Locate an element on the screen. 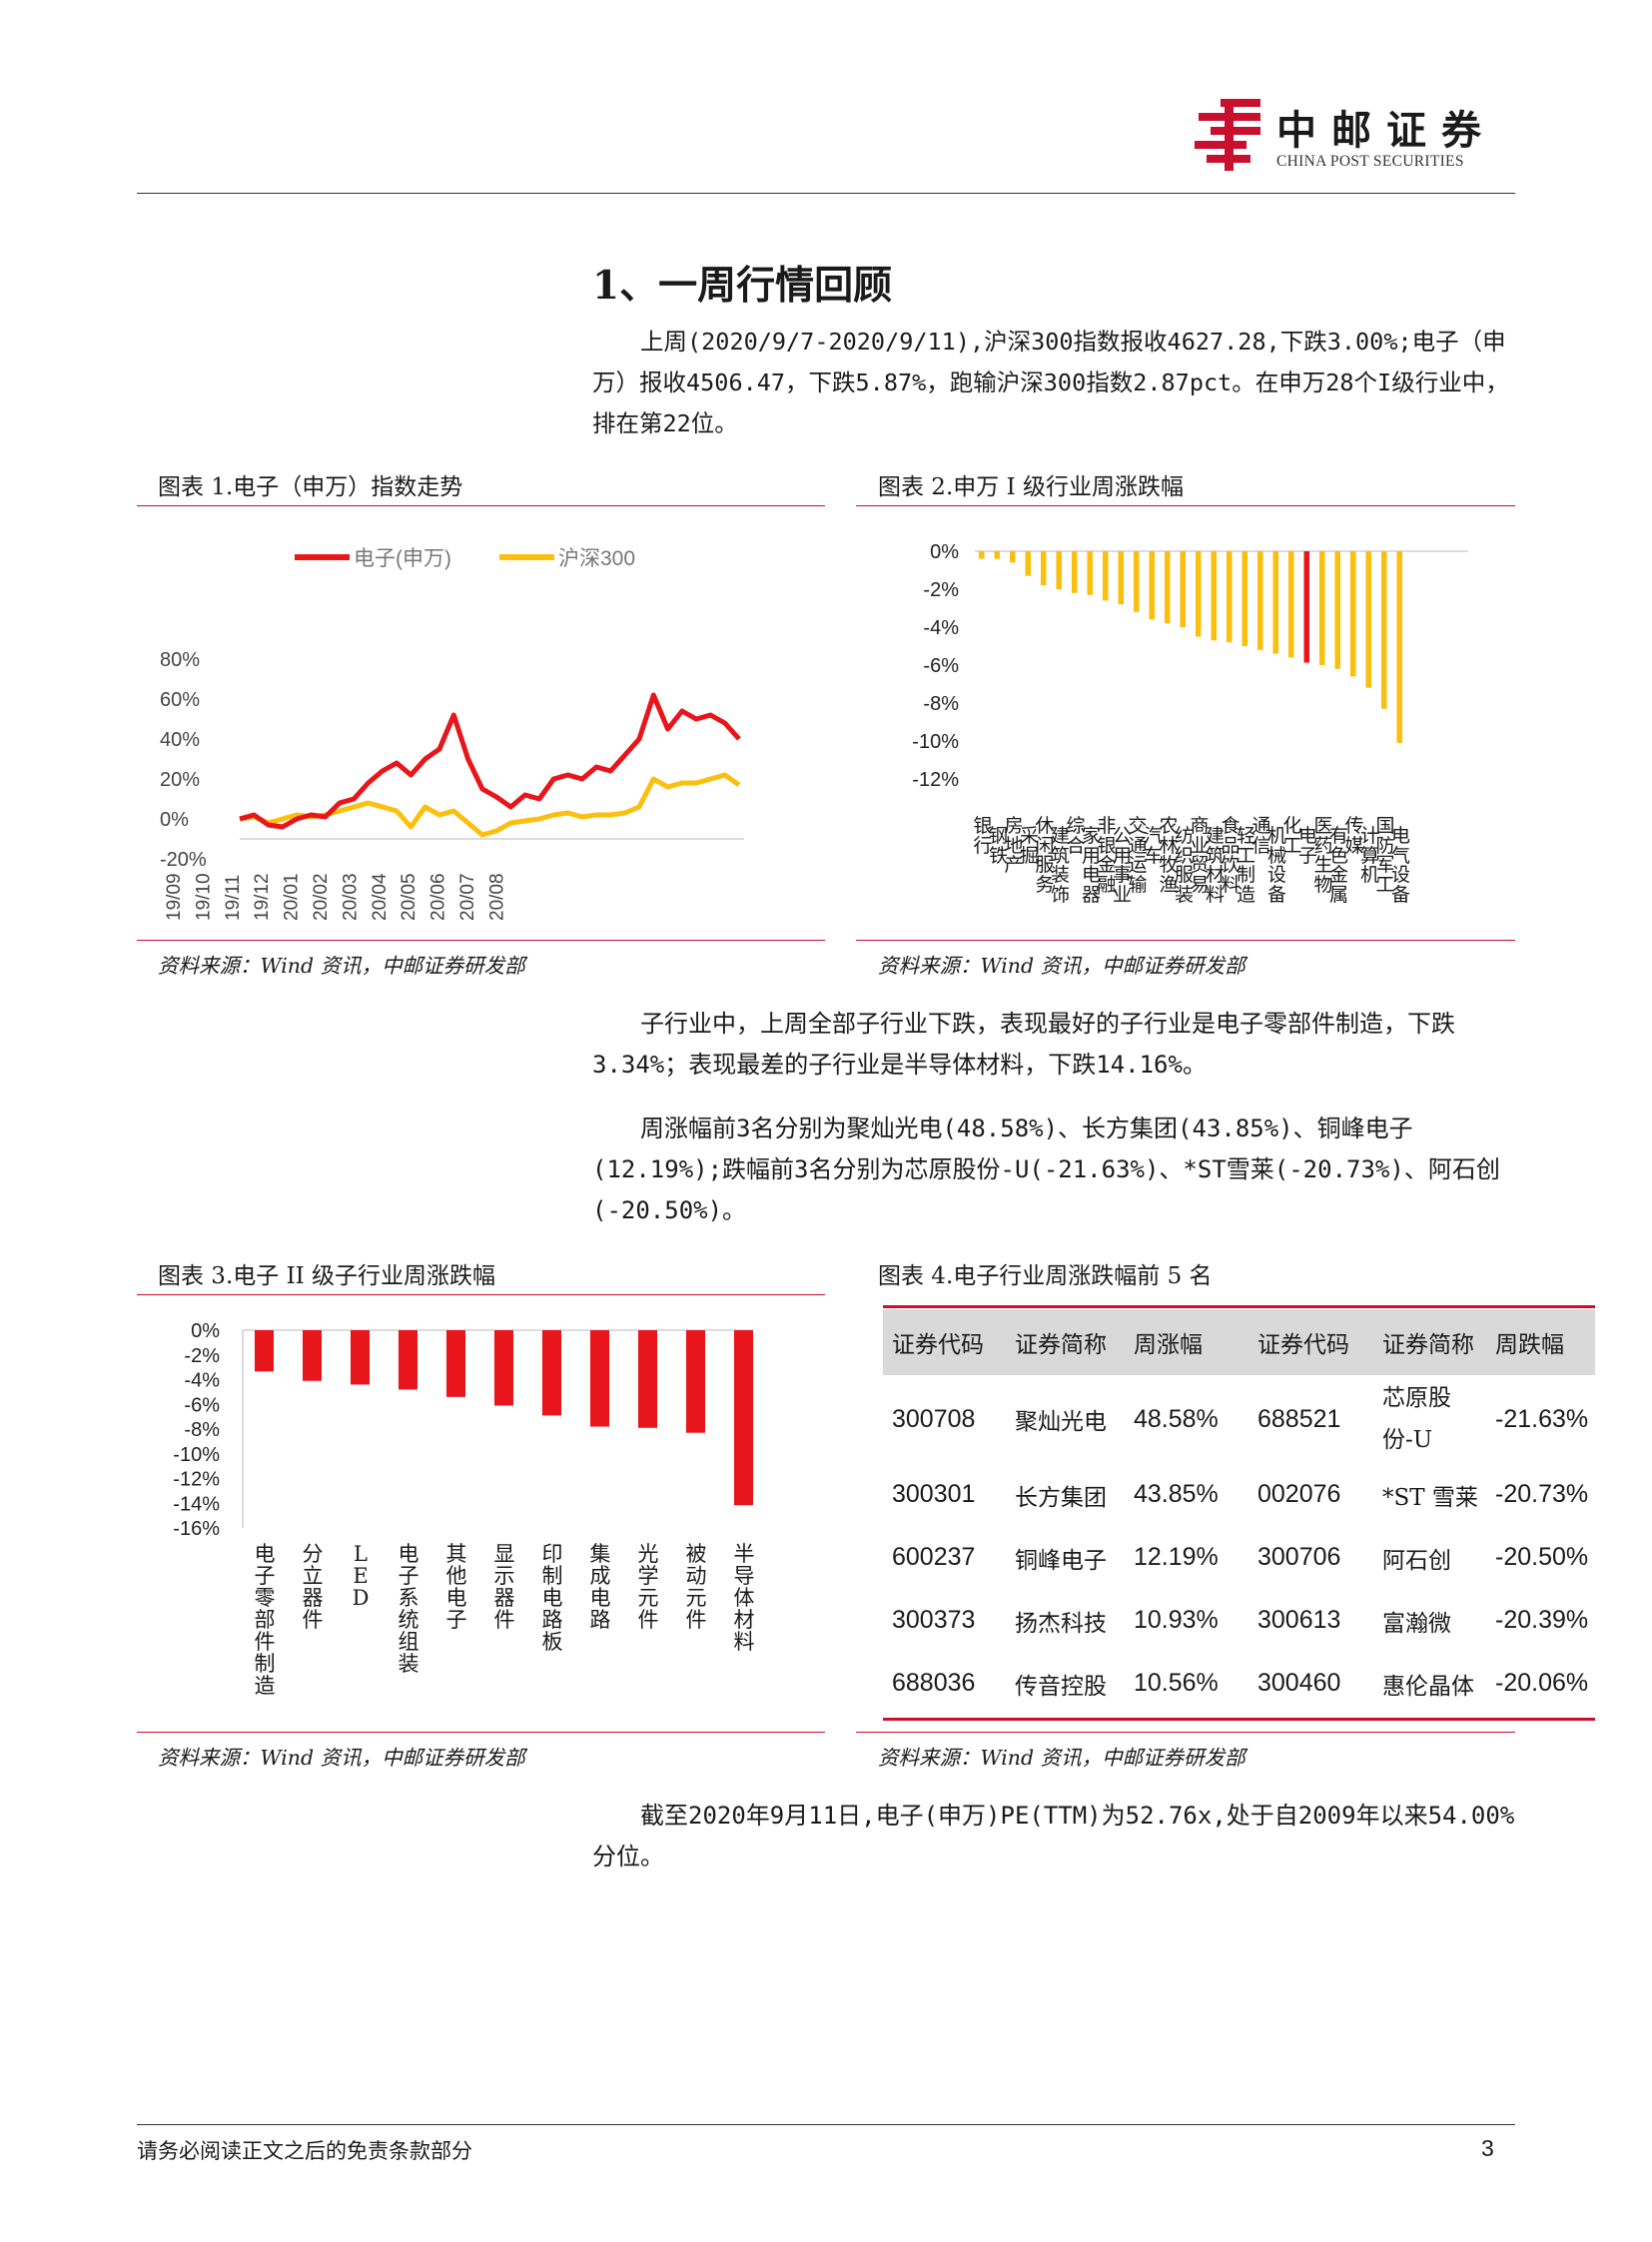 The height and width of the screenshot is (2242, 1652). weekly-gain: 48.58% is located at coordinates (1176, 1418).